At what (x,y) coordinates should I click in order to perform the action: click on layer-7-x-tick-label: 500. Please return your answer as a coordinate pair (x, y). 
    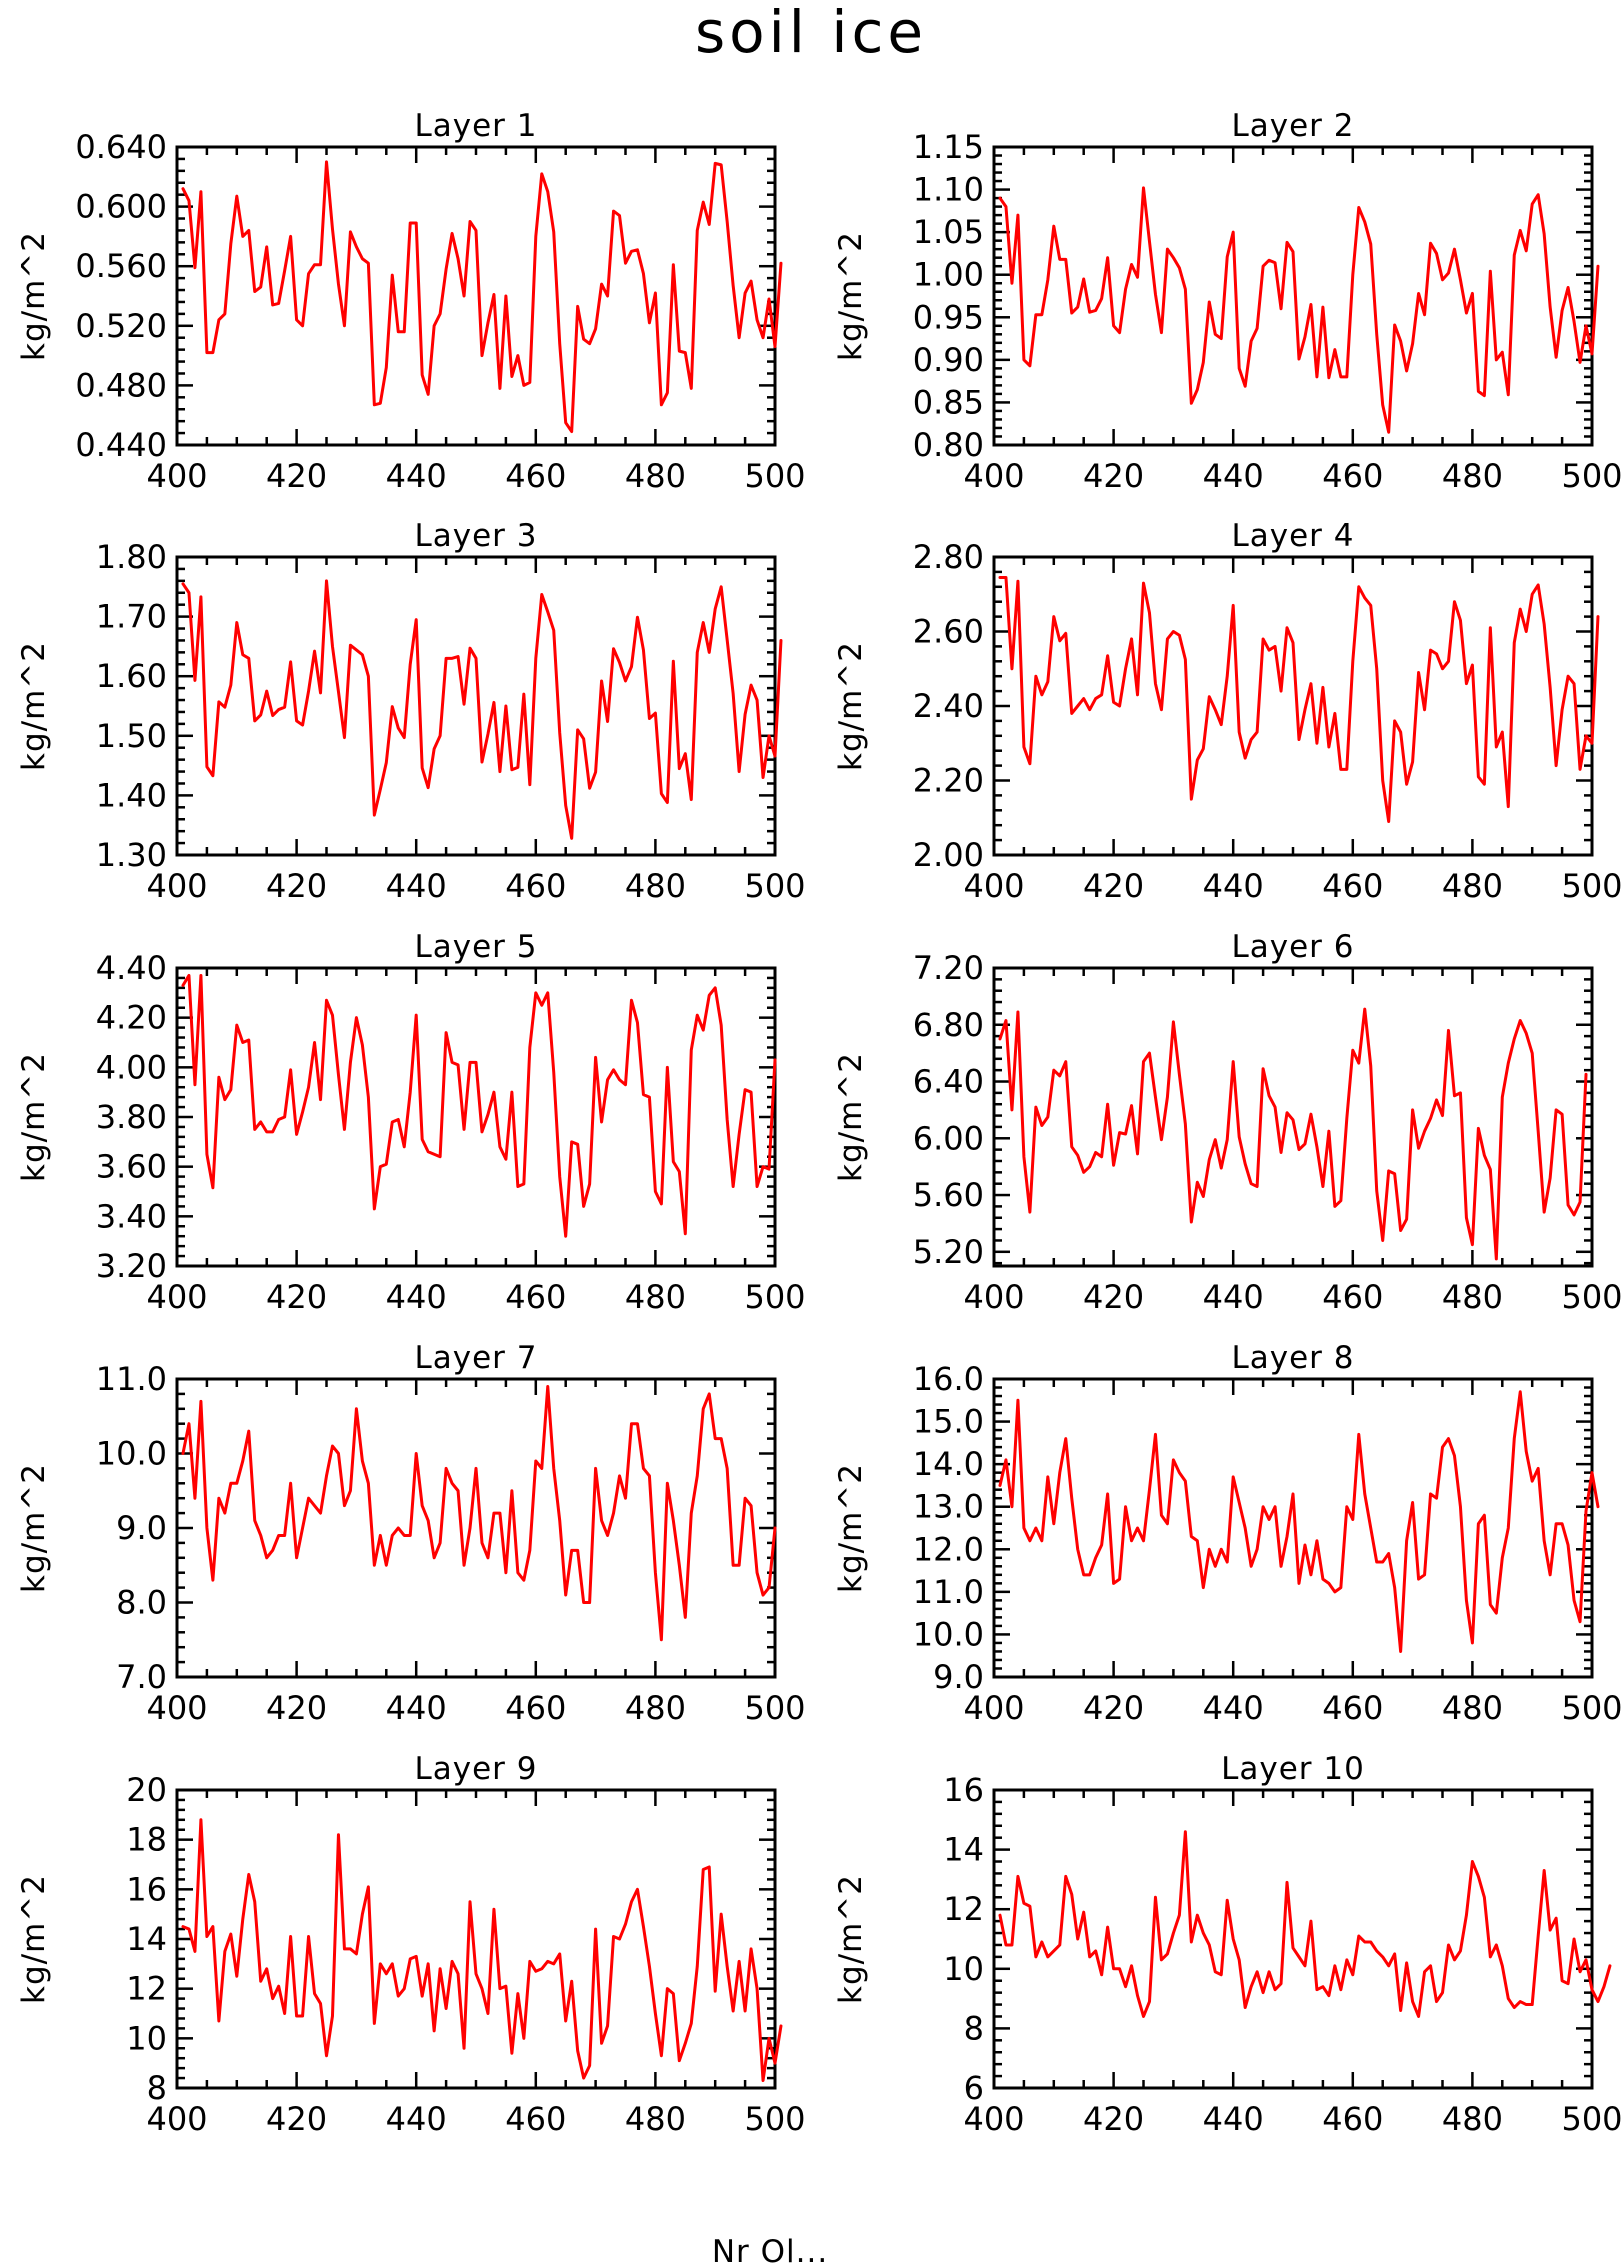
    Looking at the image, I should click on (774, 1708).